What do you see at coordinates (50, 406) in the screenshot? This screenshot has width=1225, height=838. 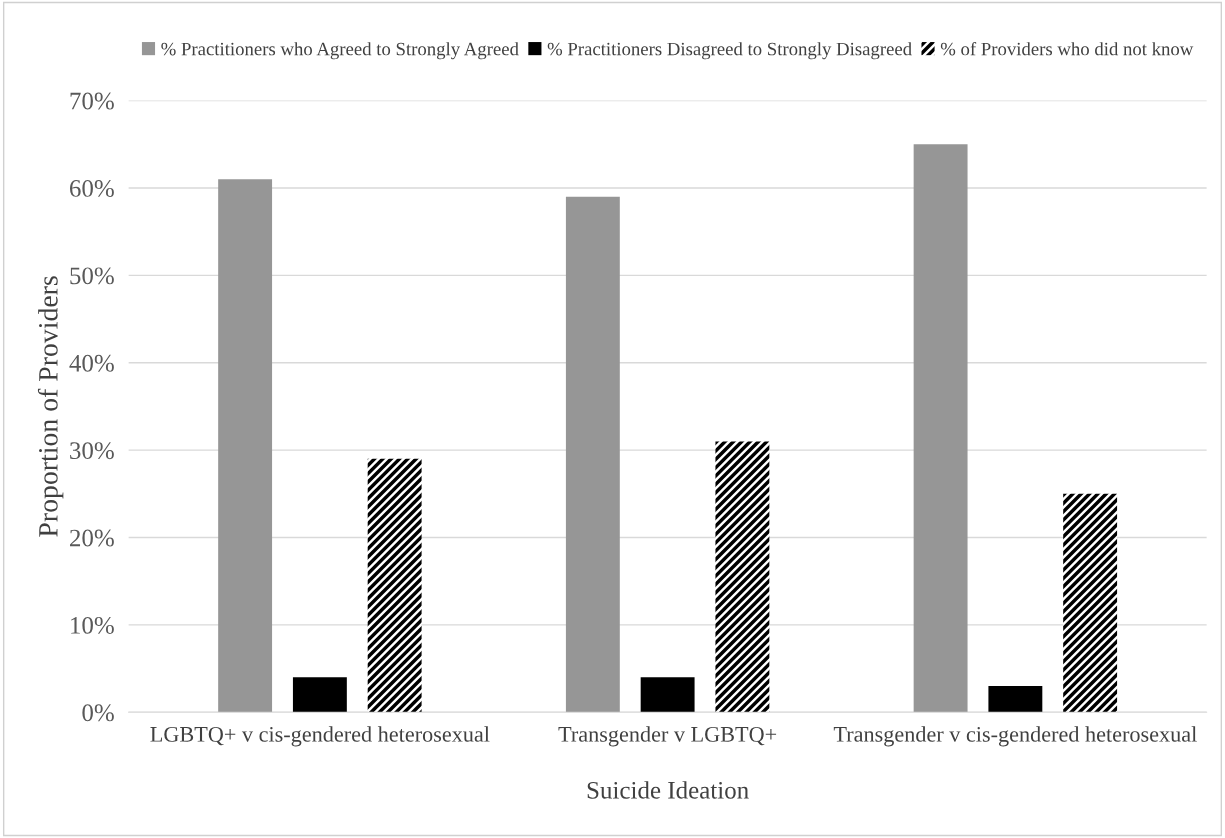 I see `y-axis-title: Proportion of Providers` at bounding box center [50, 406].